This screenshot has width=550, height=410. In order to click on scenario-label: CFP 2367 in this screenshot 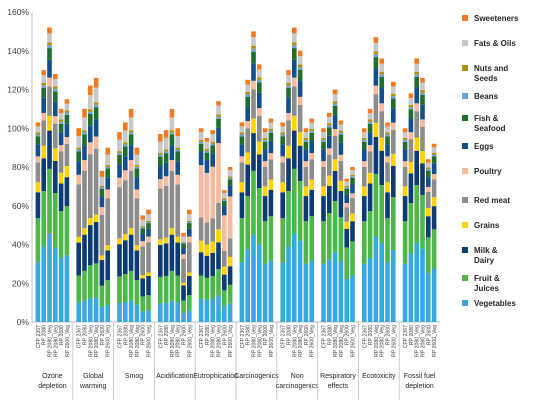, I will do `click(161, 336)`.